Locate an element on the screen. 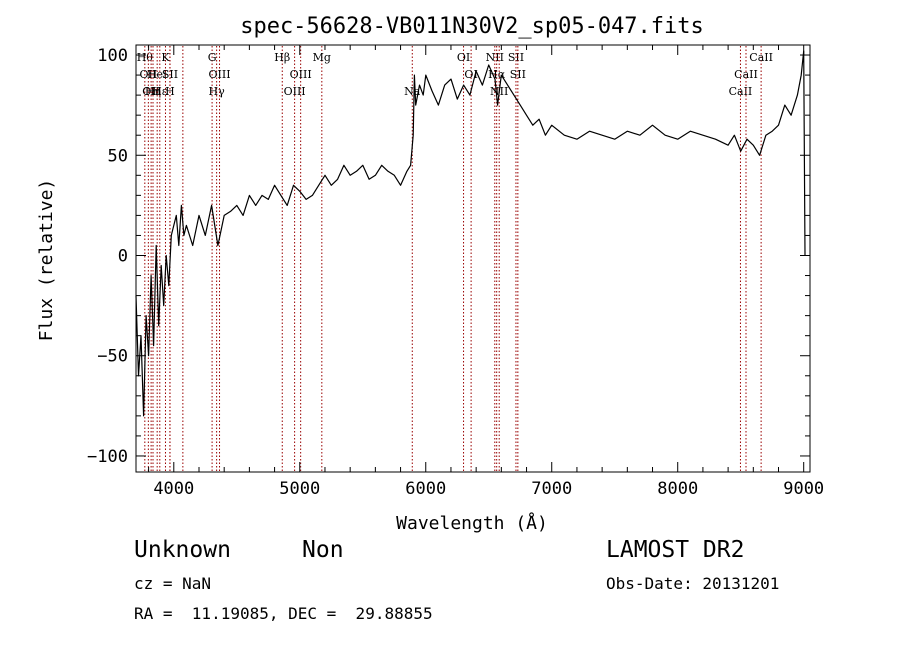  y-tick-label: 100 is located at coordinates (112, 56).